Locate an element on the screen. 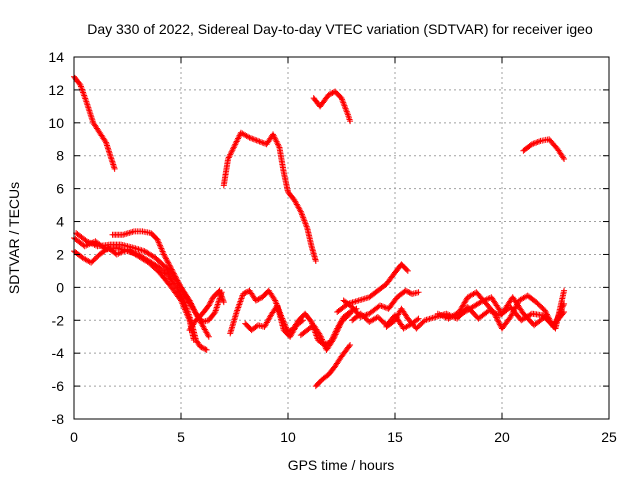 The width and height of the screenshot is (640, 480). y-tick-label: -4 is located at coordinates (58, 353).